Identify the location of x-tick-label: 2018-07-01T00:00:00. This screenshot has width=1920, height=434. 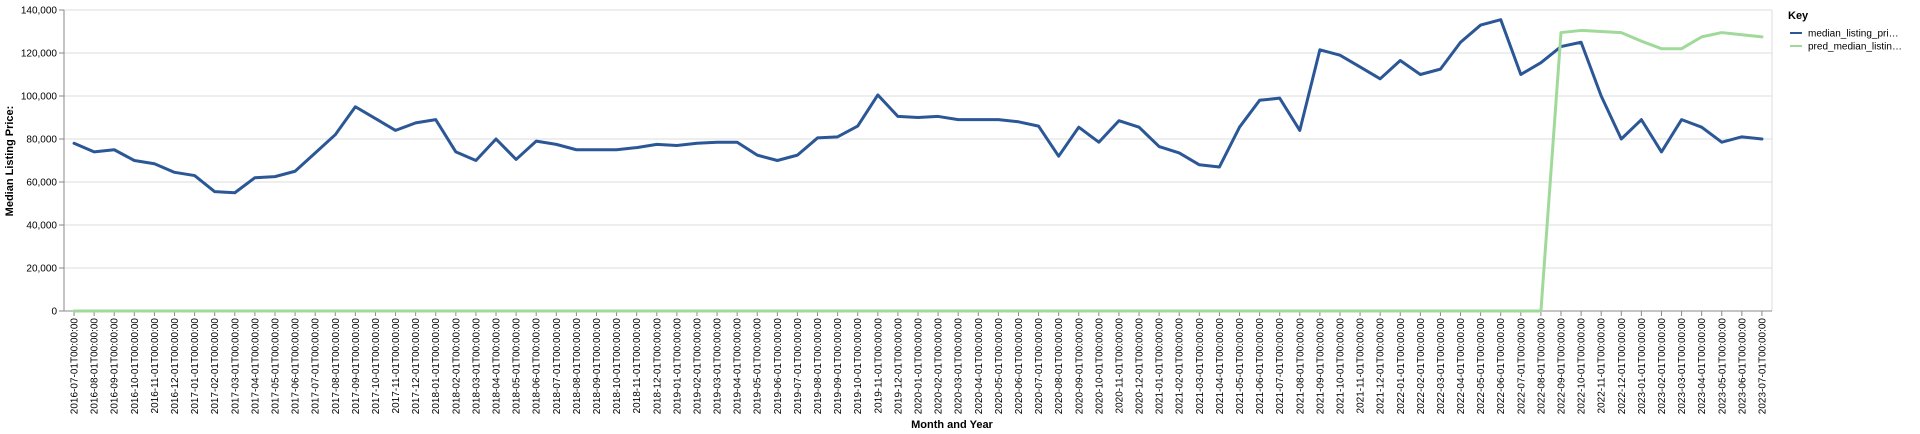
(557, 366).